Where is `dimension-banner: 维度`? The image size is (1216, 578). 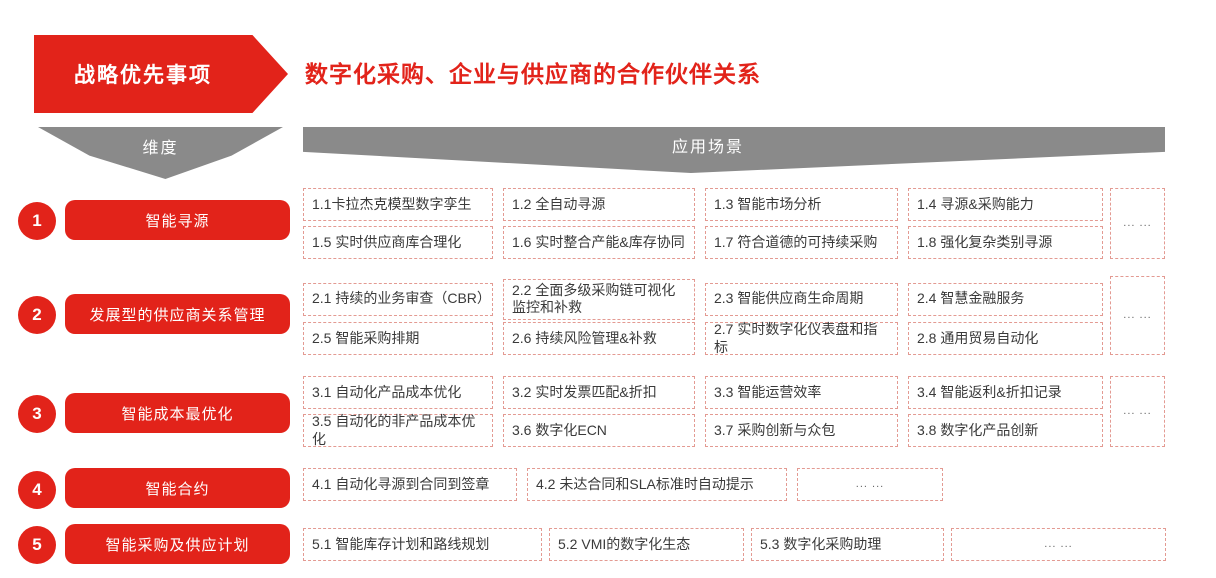
dimension-banner: 维度 is located at coordinates (160, 153).